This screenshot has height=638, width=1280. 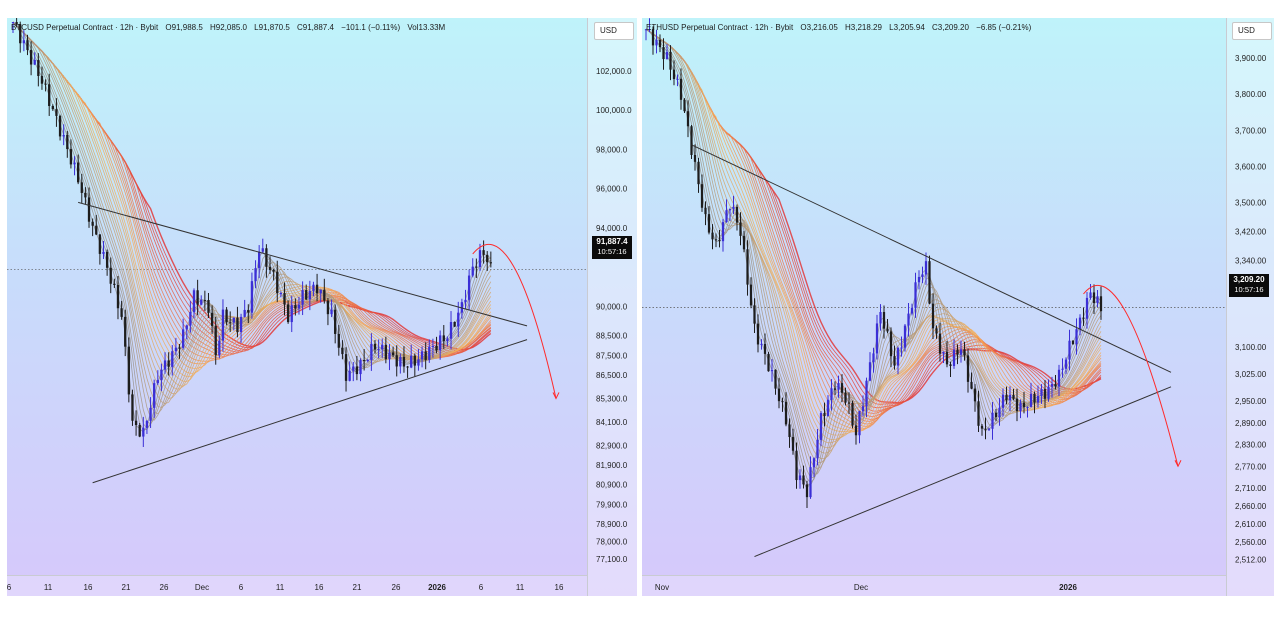 I want to click on btc-y-tick-label: 100,000.0, so click(x=614, y=110).